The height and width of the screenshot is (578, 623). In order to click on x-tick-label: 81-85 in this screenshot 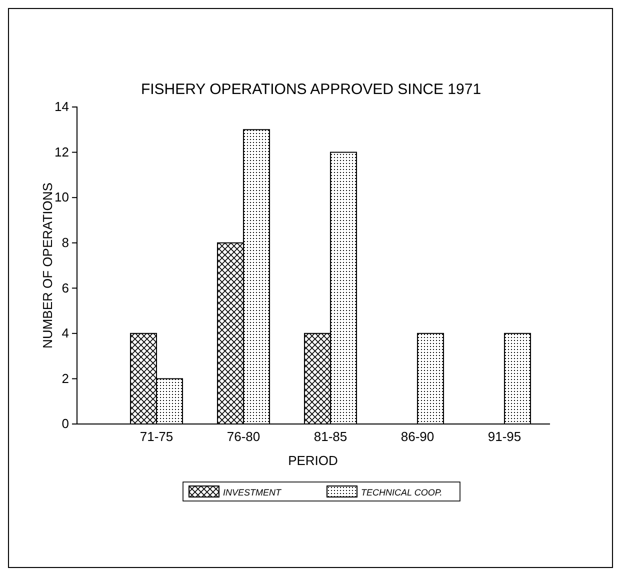, I will do `click(331, 436)`.